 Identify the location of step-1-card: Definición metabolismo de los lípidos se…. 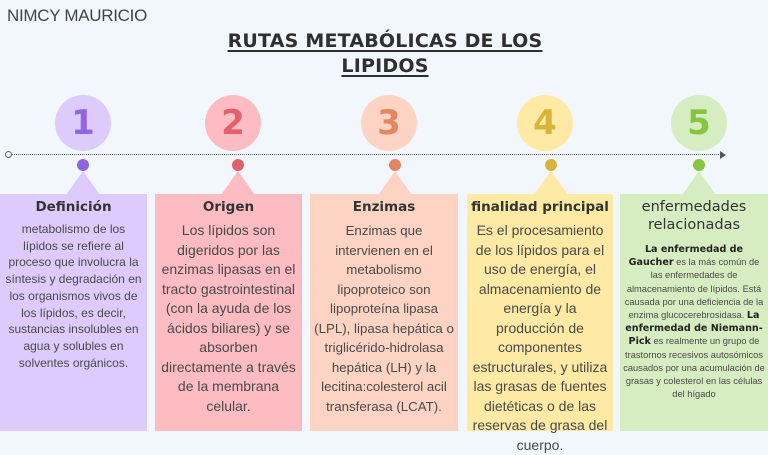
(73, 312).